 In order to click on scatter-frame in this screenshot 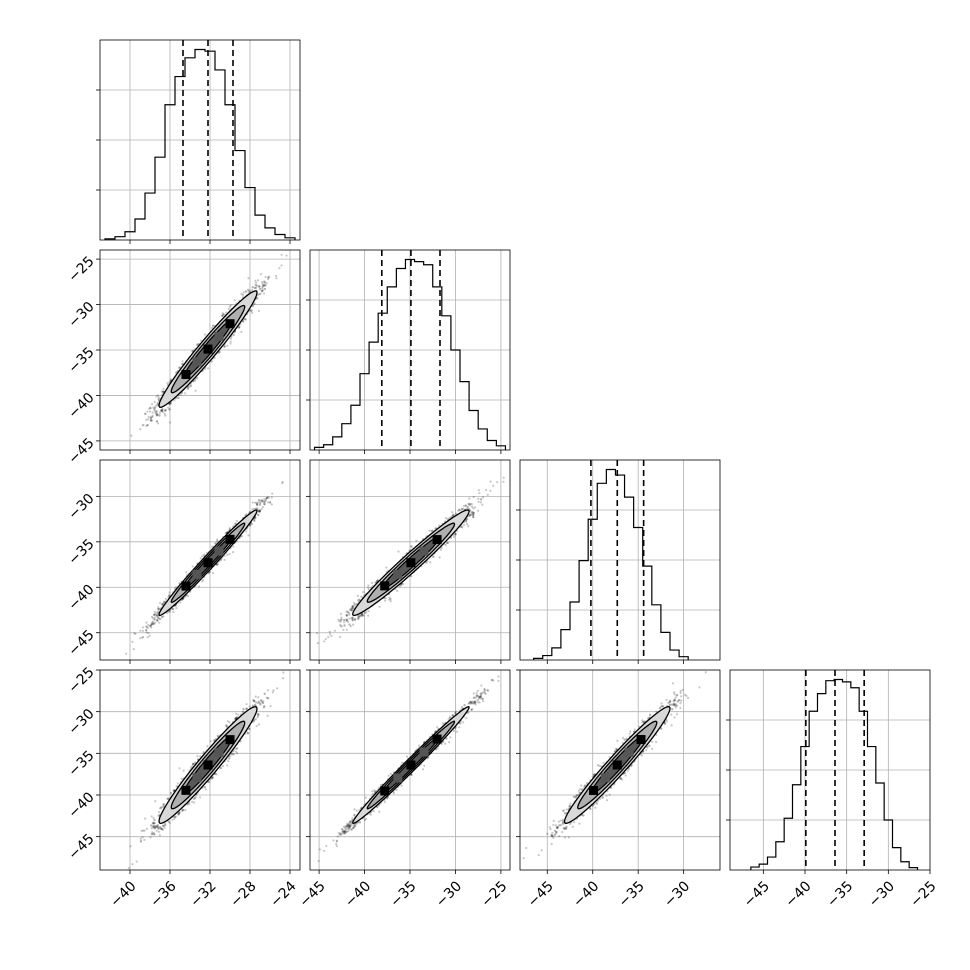, I will do `click(200, 560)`.